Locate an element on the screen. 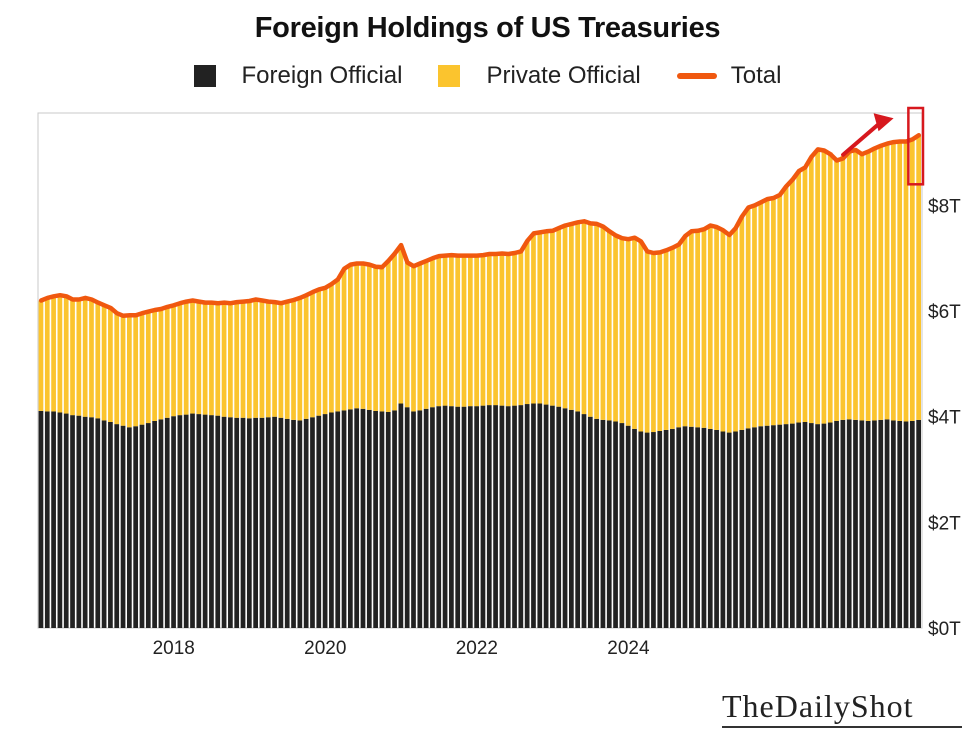 The width and height of the screenshot is (975, 745). legend: Foreign Official Private Official Total is located at coordinates (487, 76).